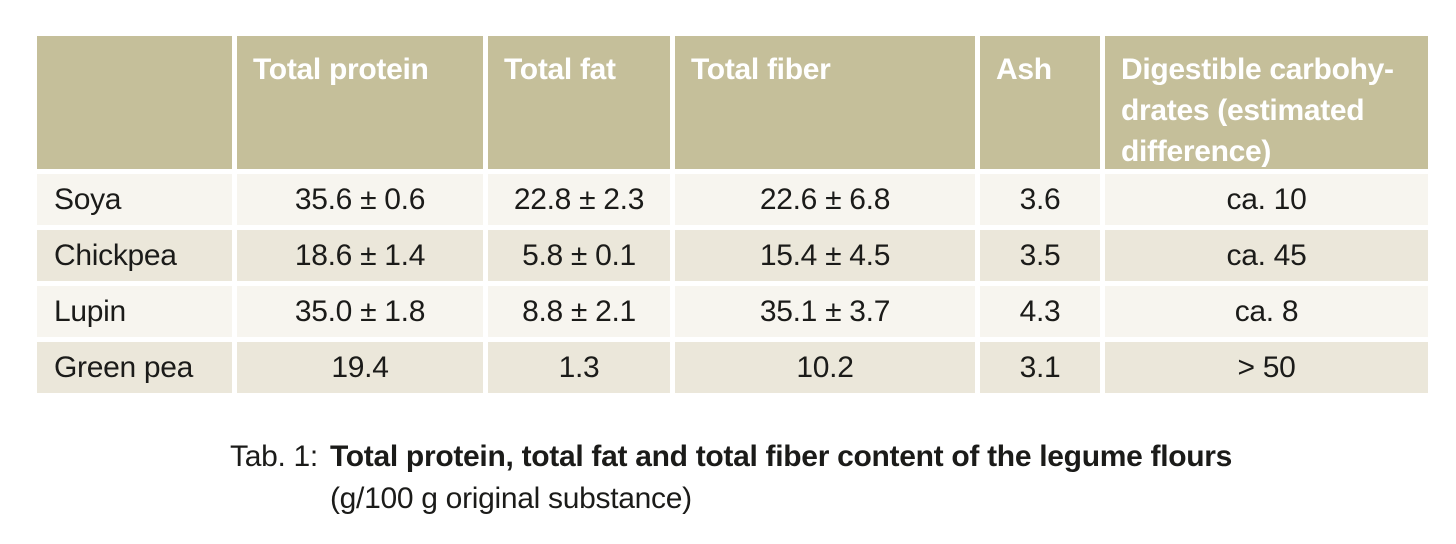  Describe the element at coordinates (360, 367) in the screenshot. I see `cell-green-pea-total-protein: 19.4` at that location.